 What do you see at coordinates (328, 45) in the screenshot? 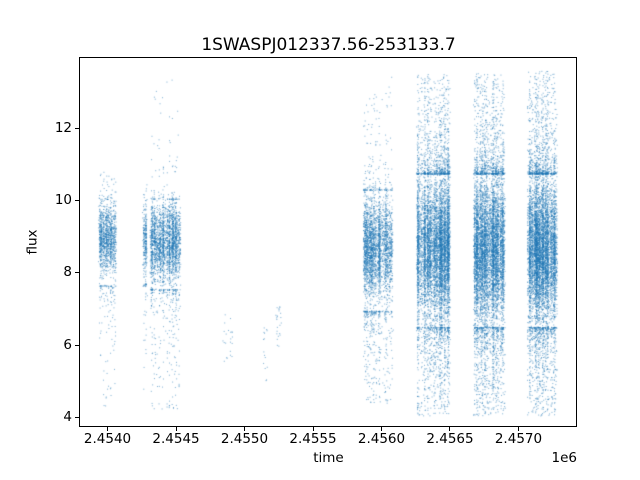
I see `chart-title: 1SWASPJ012337.56-253133.7` at bounding box center [328, 45].